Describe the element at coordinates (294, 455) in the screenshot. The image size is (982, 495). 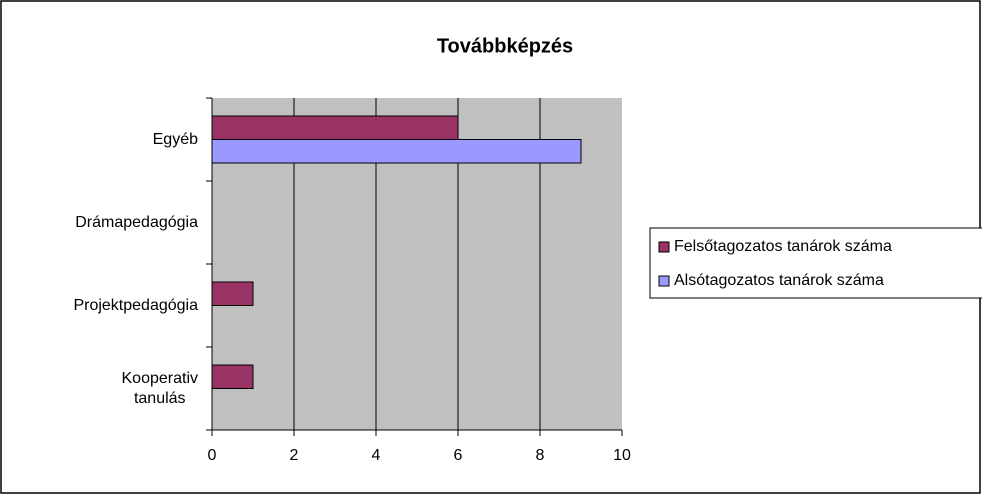
I see `x-tick-label: 2` at that location.